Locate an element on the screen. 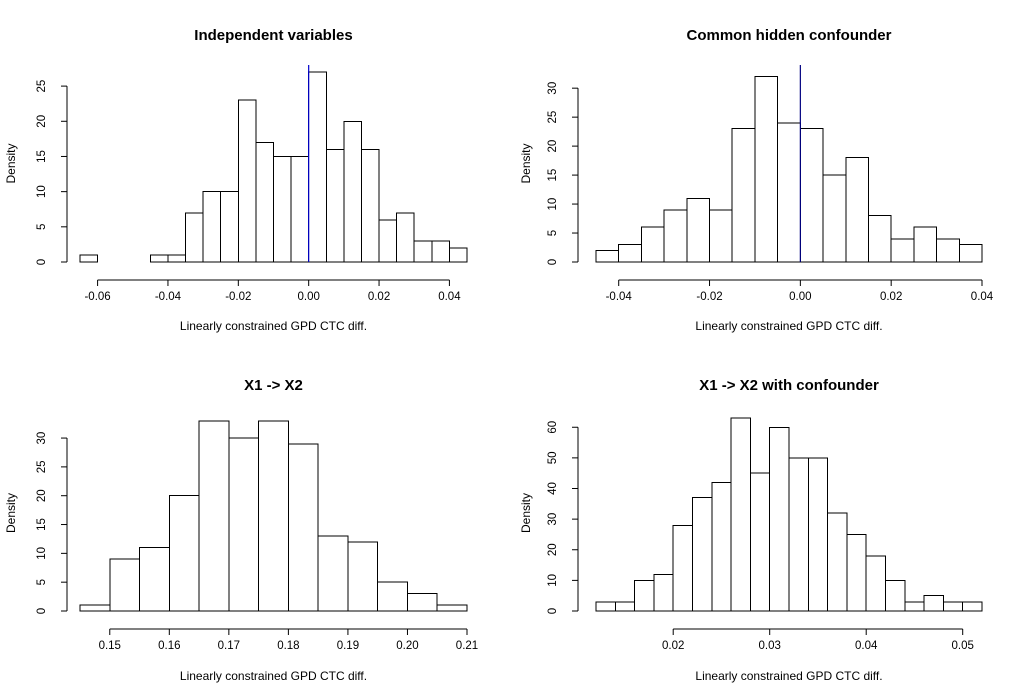  x-tick-label: 0.03 is located at coordinates (770, 646).